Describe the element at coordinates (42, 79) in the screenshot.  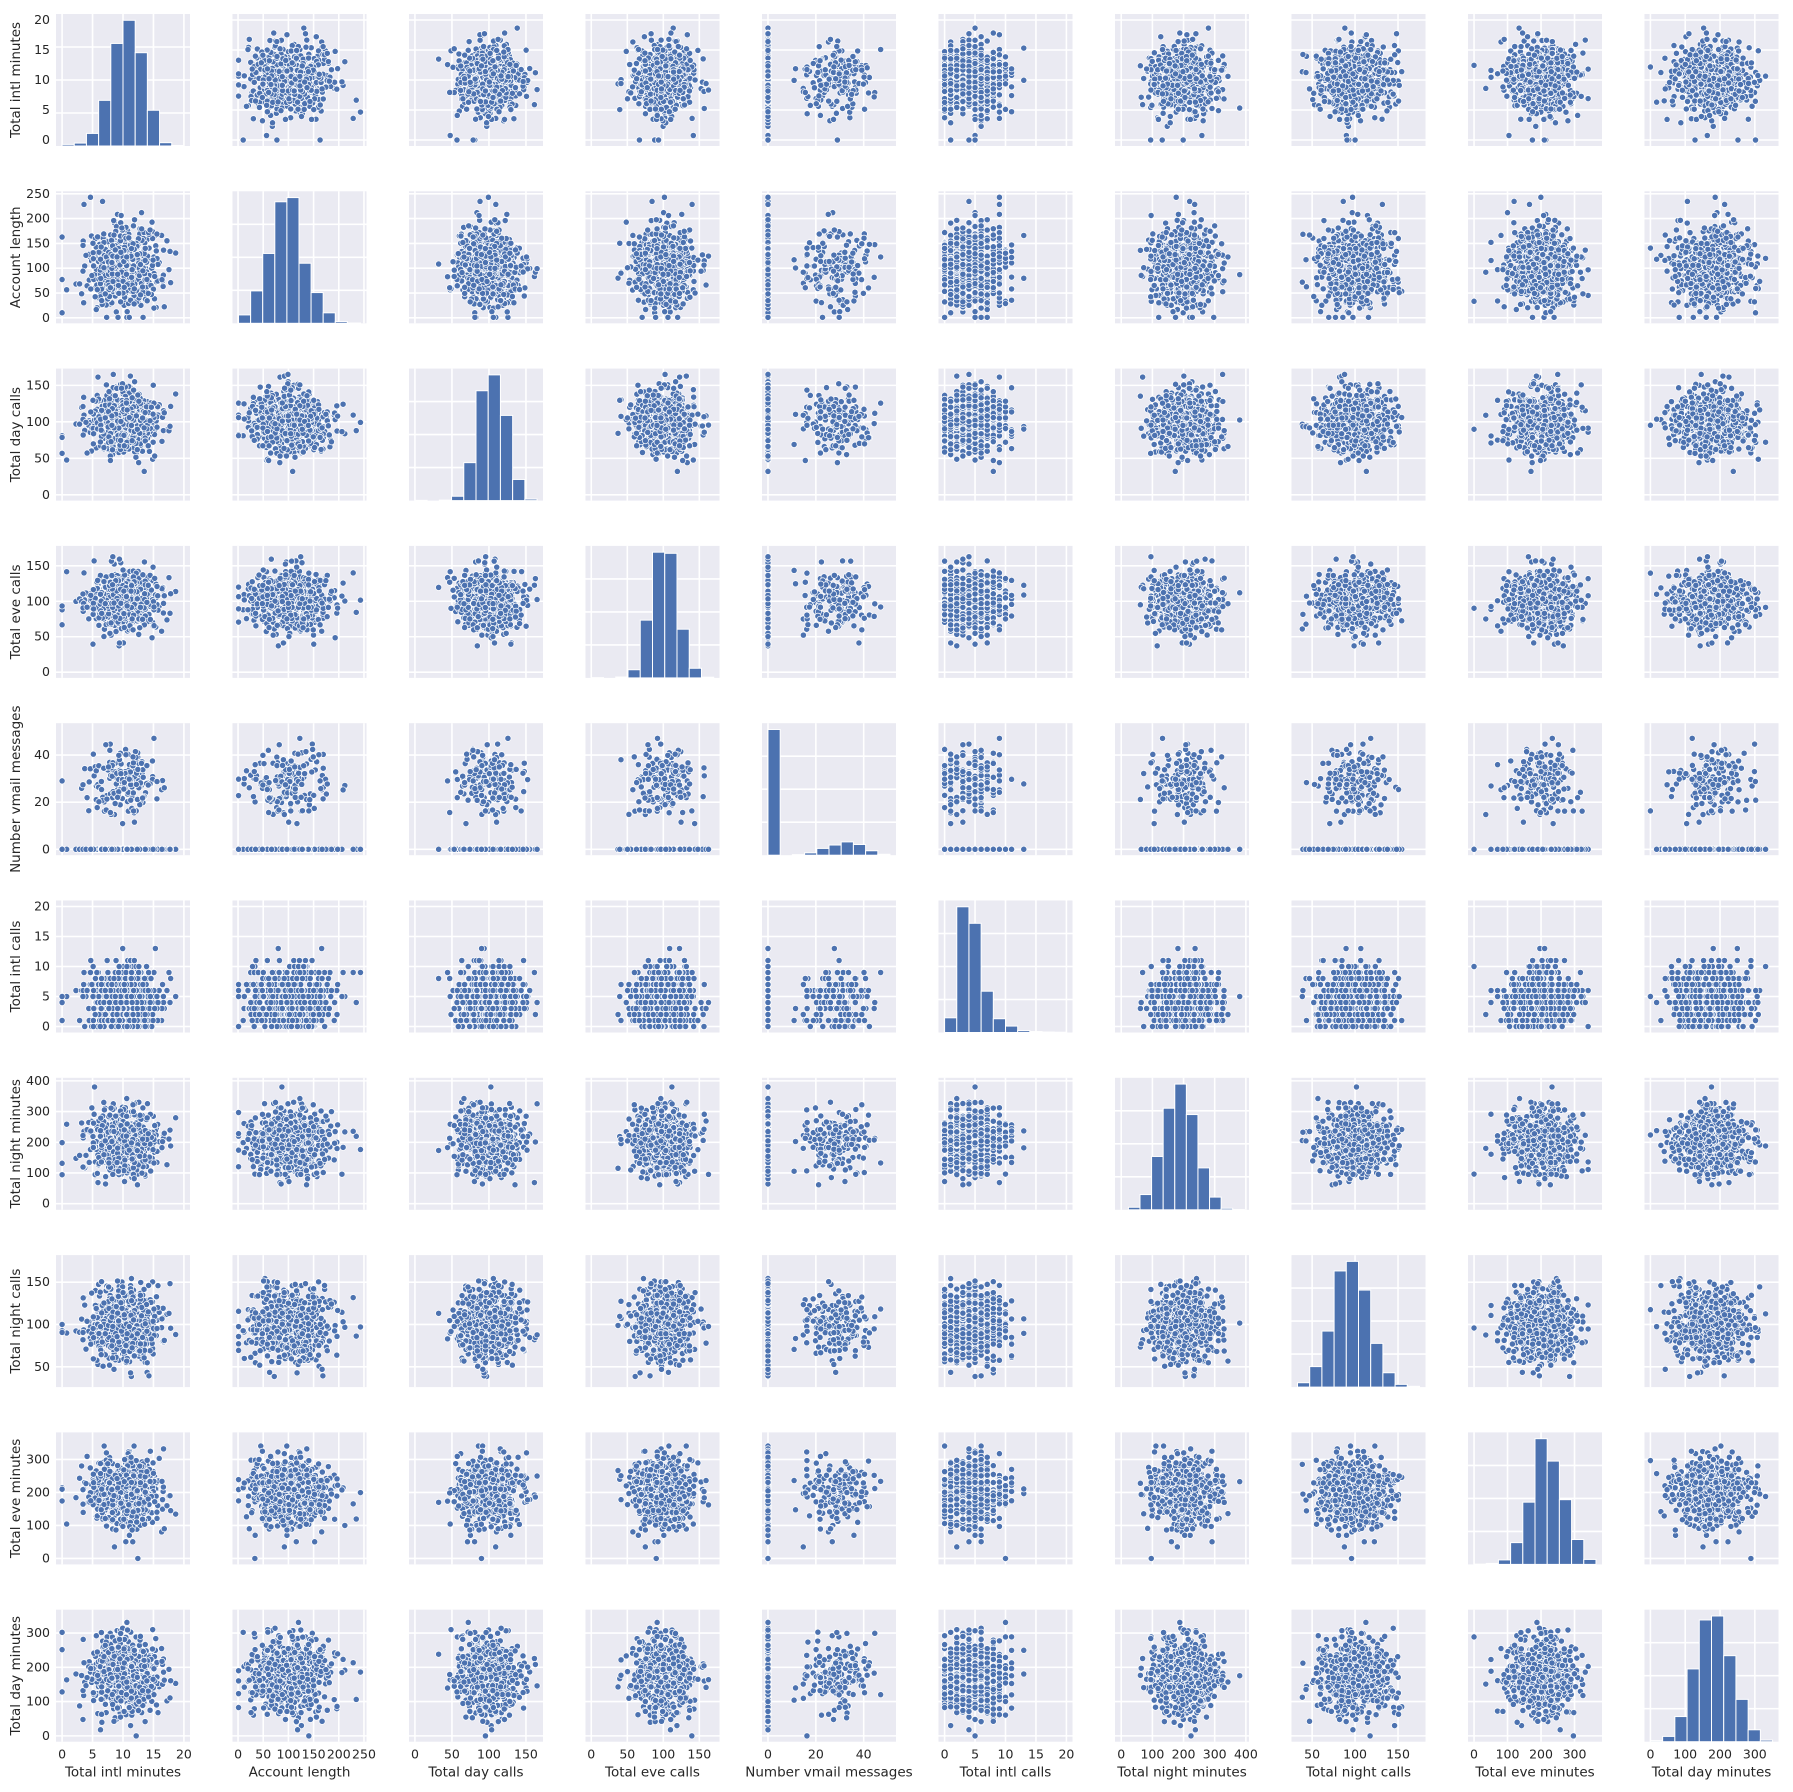
I see `y-tick-label: 10` at that location.